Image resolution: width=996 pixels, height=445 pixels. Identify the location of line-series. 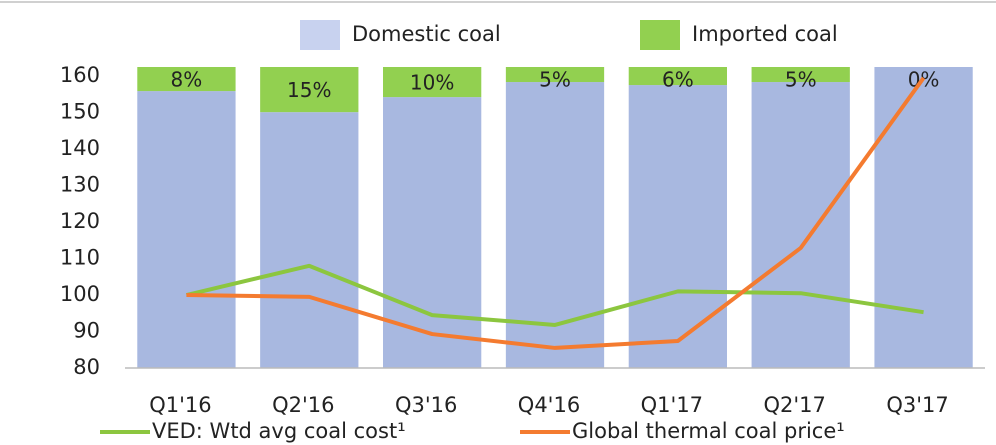
(554, 295).